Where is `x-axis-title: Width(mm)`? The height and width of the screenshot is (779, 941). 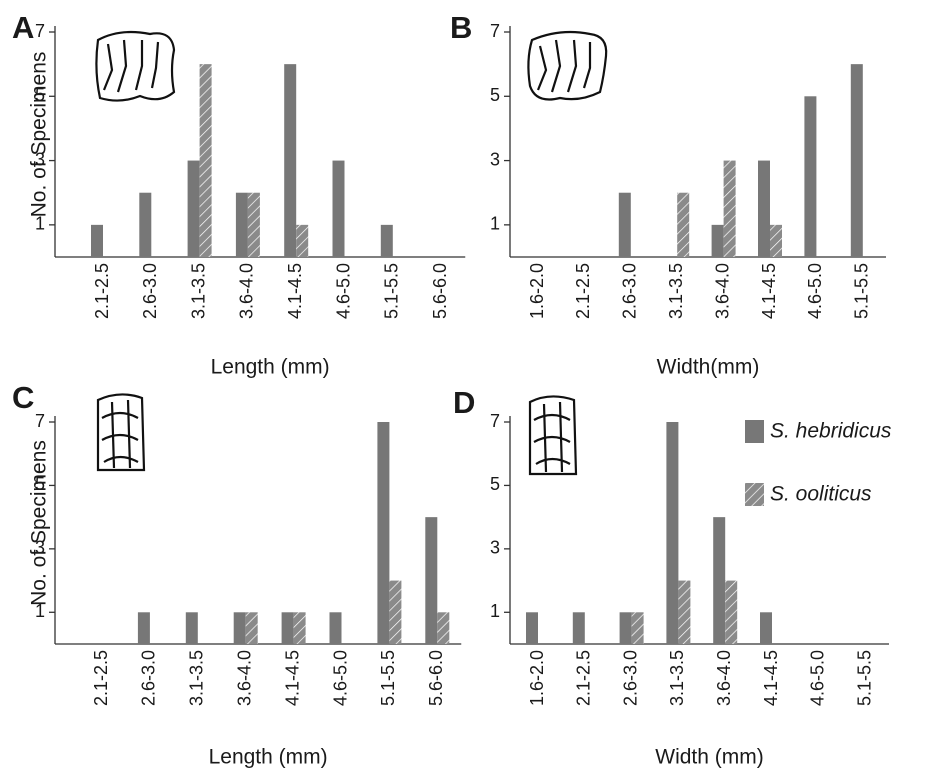
x-axis-title: Width(mm) is located at coordinates (708, 367).